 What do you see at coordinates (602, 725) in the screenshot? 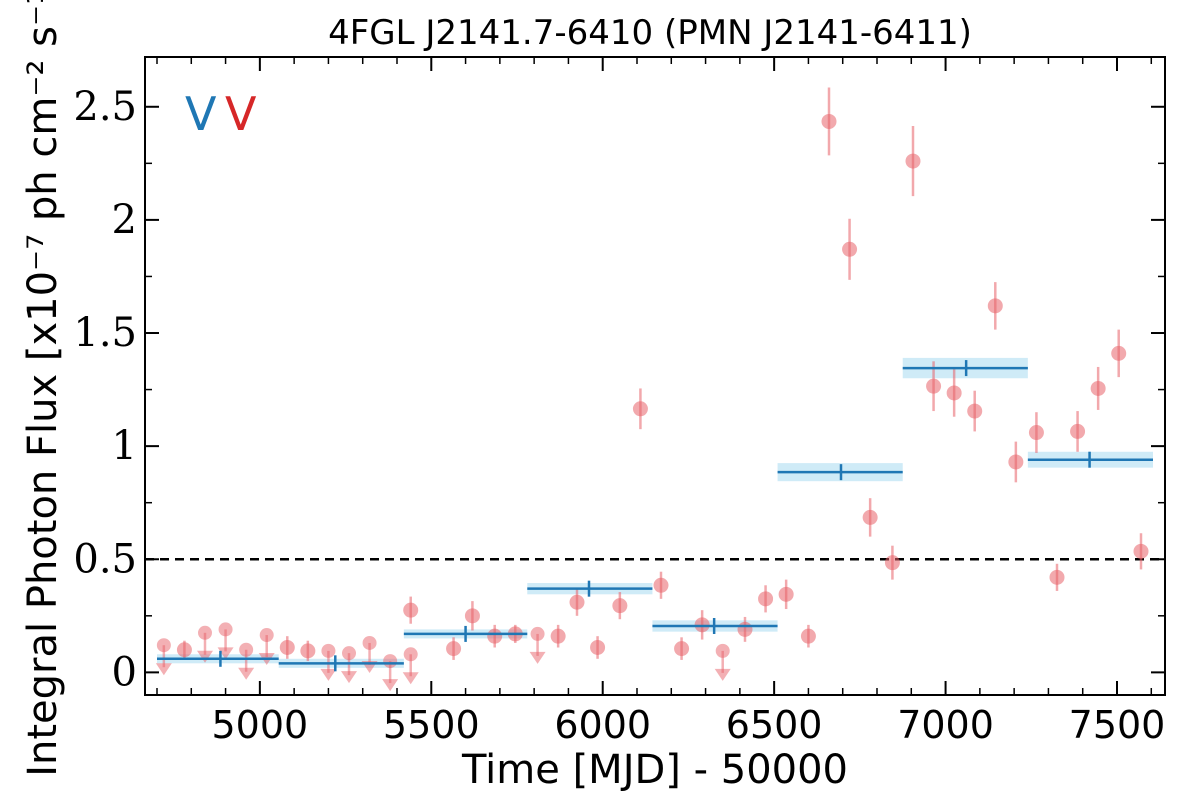
I see `x-tick-label: 6000` at bounding box center [602, 725].